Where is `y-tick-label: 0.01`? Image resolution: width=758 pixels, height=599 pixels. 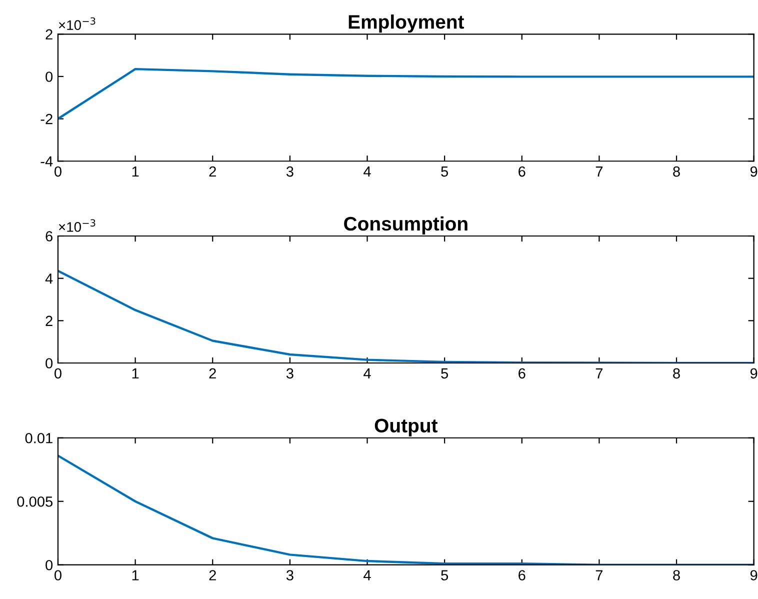
y-tick-label: 0.01 is located at coordinates (38, 438).